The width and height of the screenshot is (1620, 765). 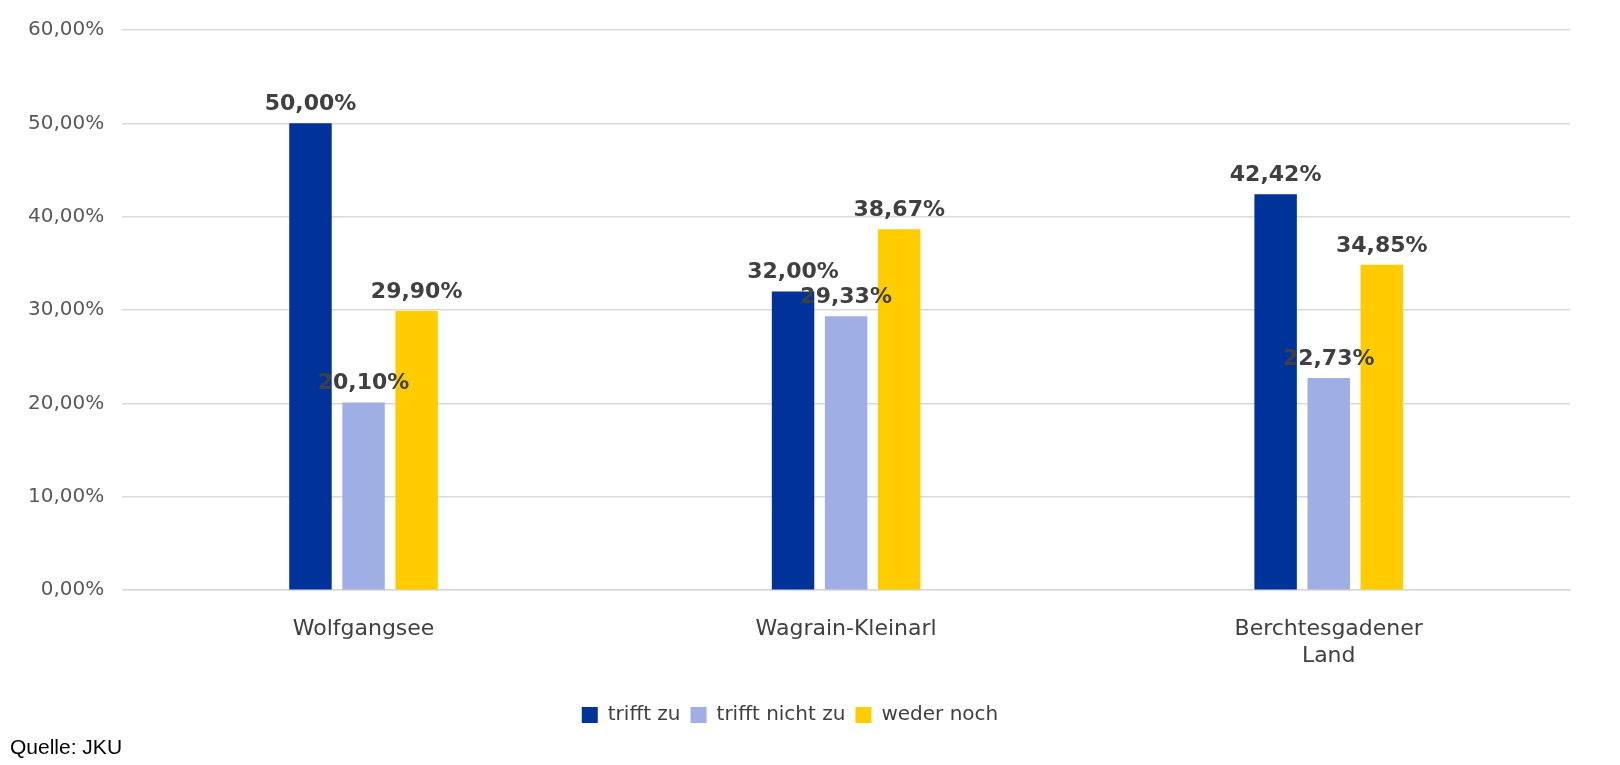 What do you see at coordinates (66, 308) in the screenshot?
I see `y-tick-label: 30,00%` at bounding box center [66, 308].